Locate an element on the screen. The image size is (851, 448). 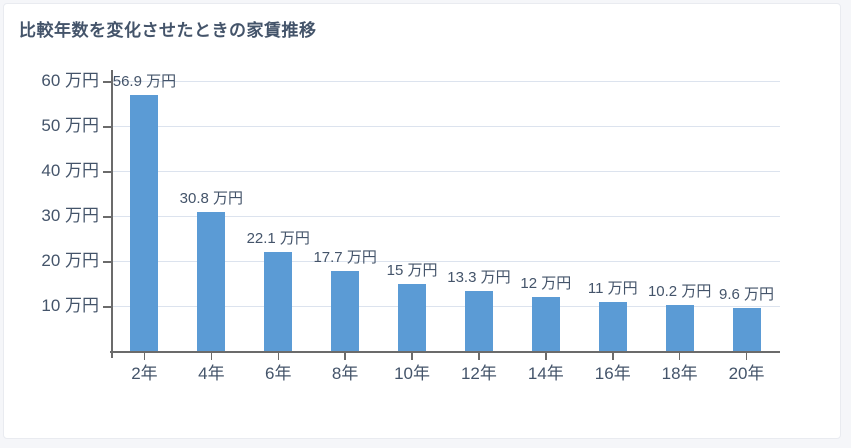
y-axis-label: 10 万円 is located at coordinates (70, 305).